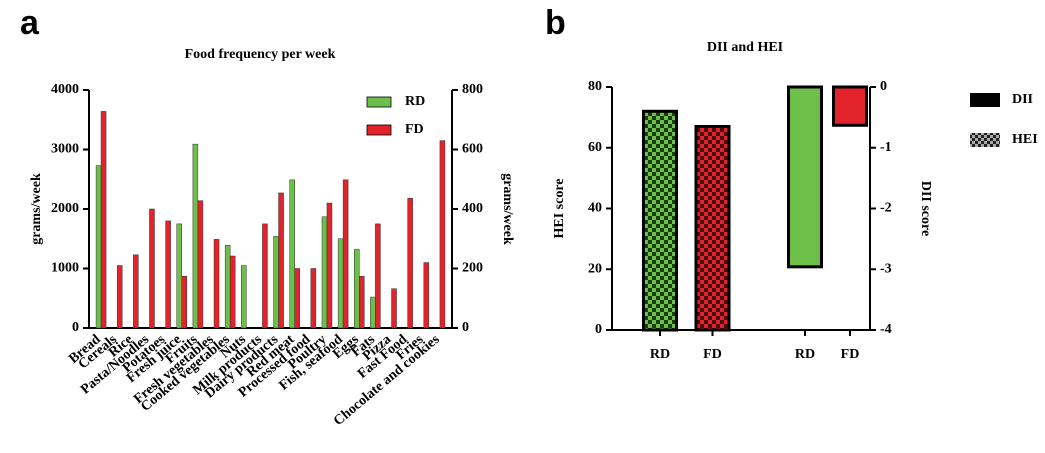 This screenshot has width=1045, height=453. Describe the element at coordinates (260, 54) in the screenshot. I see `chart-title: Food frequency per week` at that location.